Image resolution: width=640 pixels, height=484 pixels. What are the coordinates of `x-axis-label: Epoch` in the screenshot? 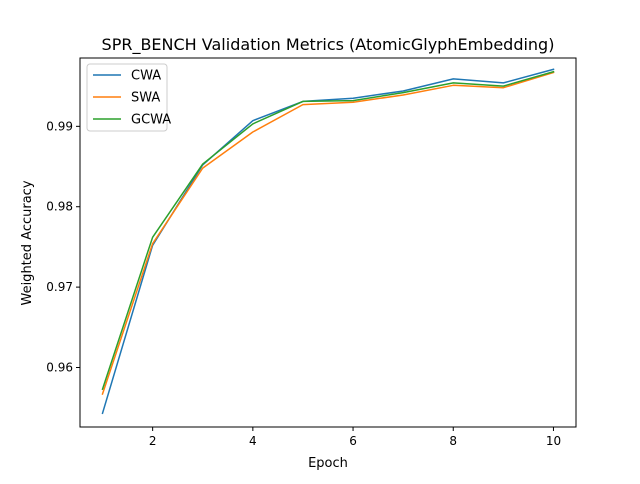 It's located at (328, 463).